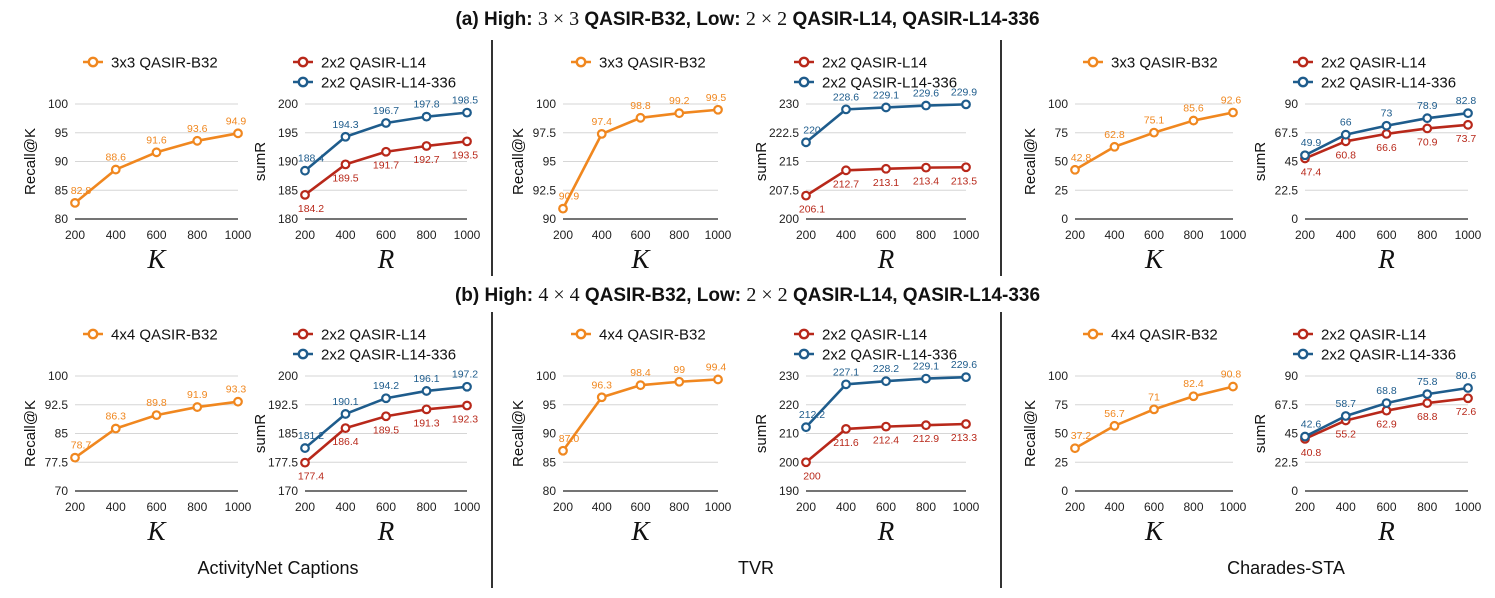  I want to click on a-cha-r-xtick-3: 800, so click(1427, 235).